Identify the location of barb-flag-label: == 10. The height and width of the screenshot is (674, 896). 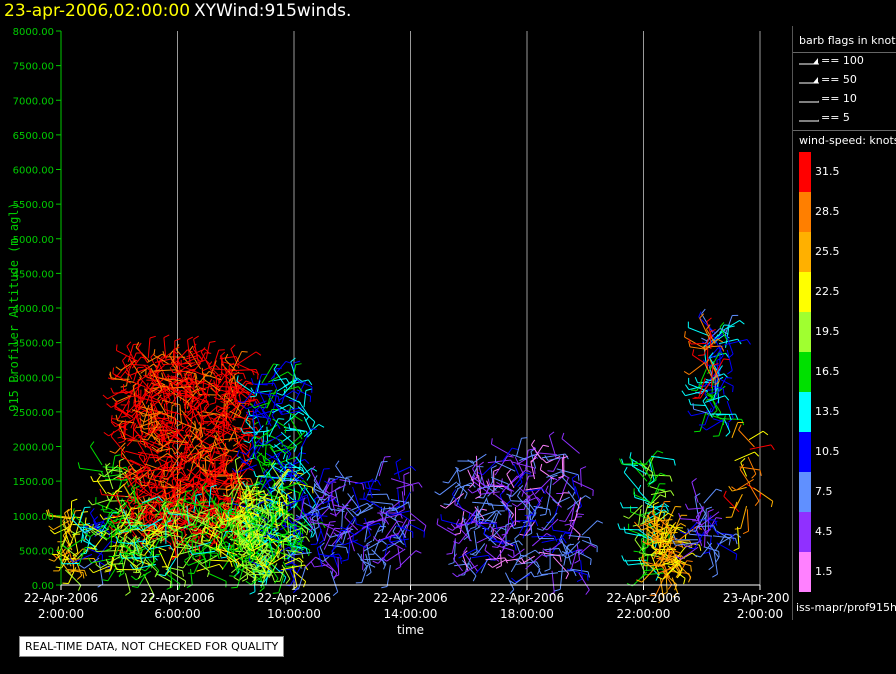
(839, 98).